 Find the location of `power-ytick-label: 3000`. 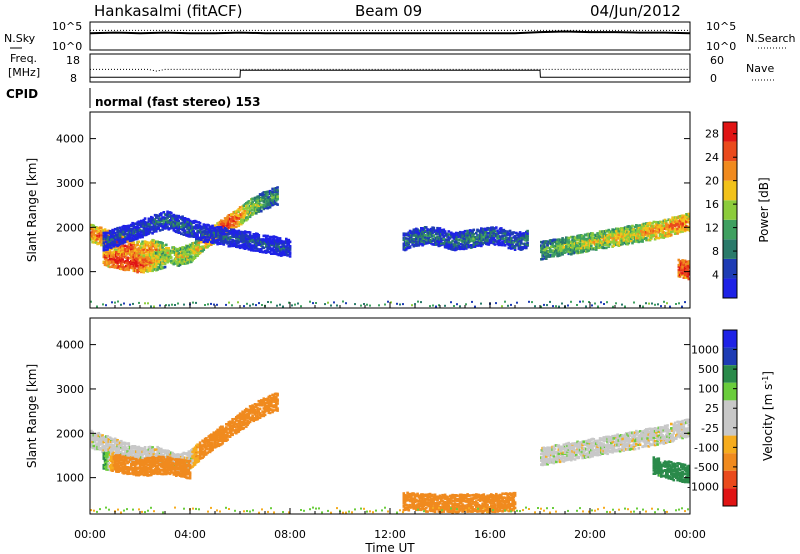

power-ytick-label: 3000 is located at coordinates (70, 183).